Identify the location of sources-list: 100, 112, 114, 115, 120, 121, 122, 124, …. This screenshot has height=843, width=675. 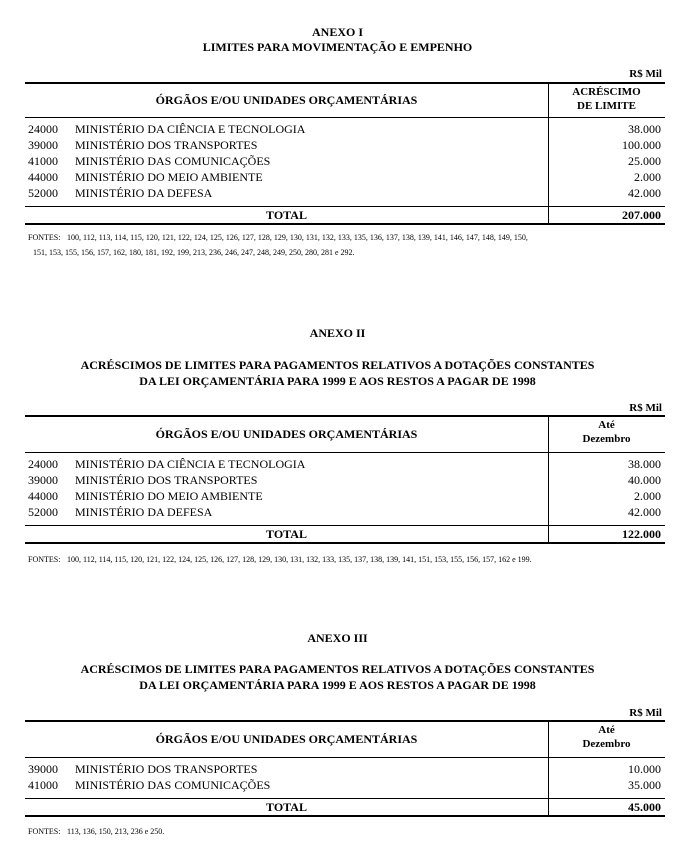
(299, 559).